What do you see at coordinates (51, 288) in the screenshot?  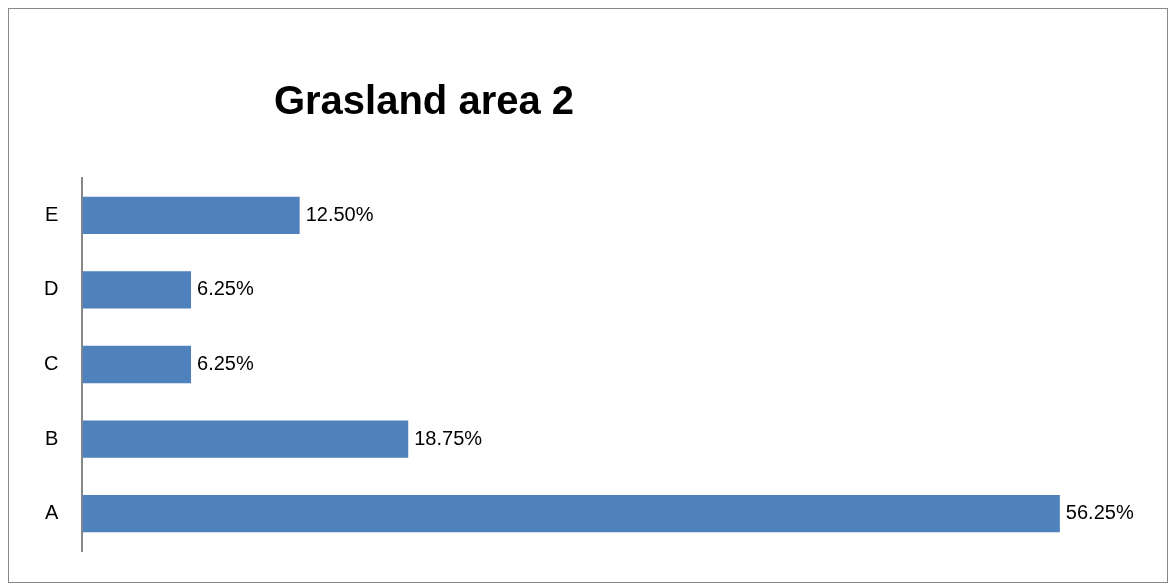 I see `y-tick-label: D` at bounding box center [51, 288].